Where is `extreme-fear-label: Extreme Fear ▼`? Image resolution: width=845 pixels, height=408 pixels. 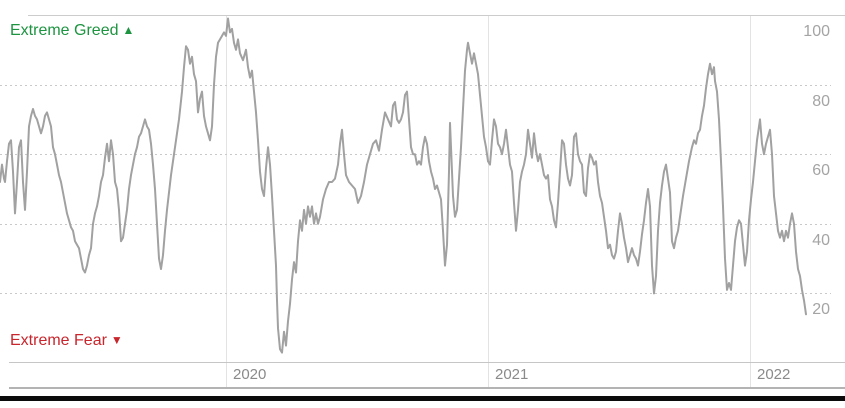
extreme-fear-label: Extreme Fear ▼ is located at coordinates (66, 341).